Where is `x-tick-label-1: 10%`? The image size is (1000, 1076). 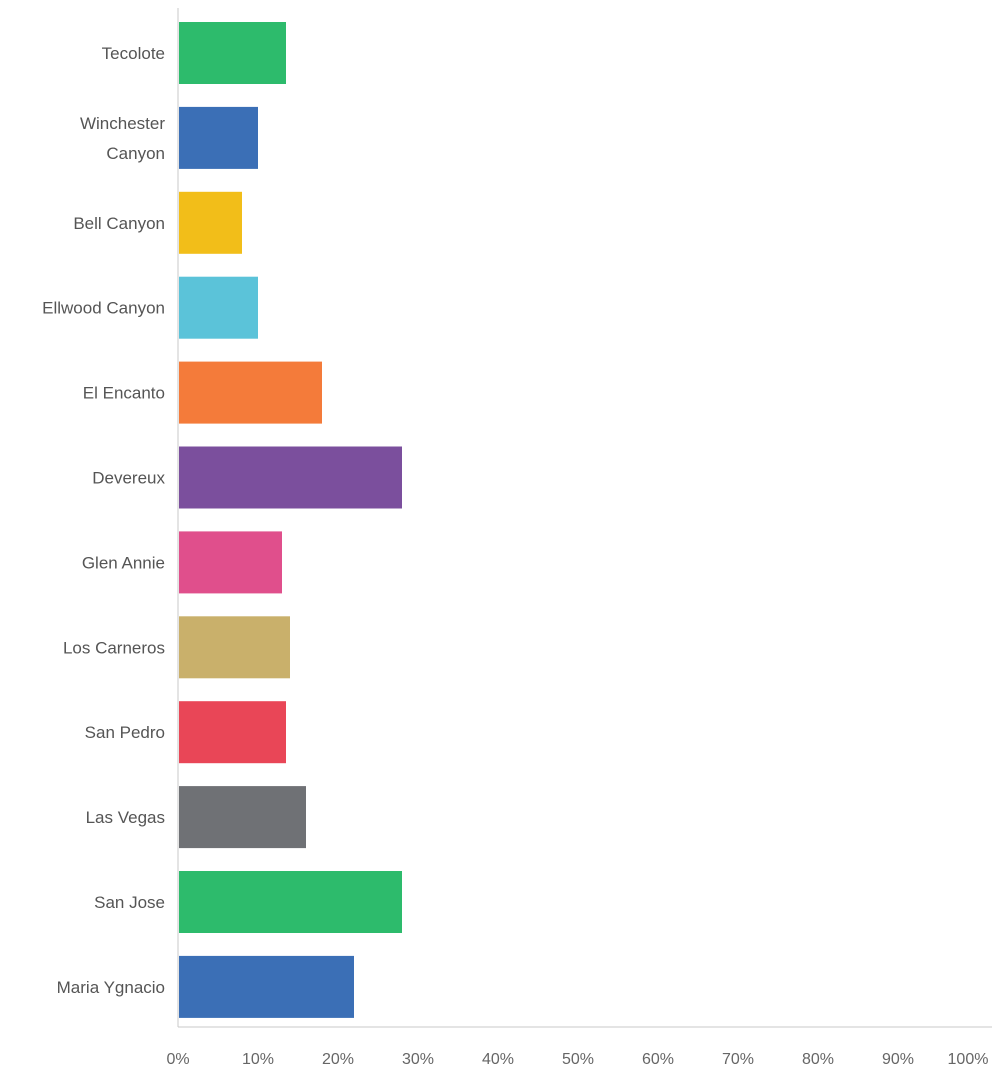 x-tick-label-1: 10% is located at coordinates (258, 1059).